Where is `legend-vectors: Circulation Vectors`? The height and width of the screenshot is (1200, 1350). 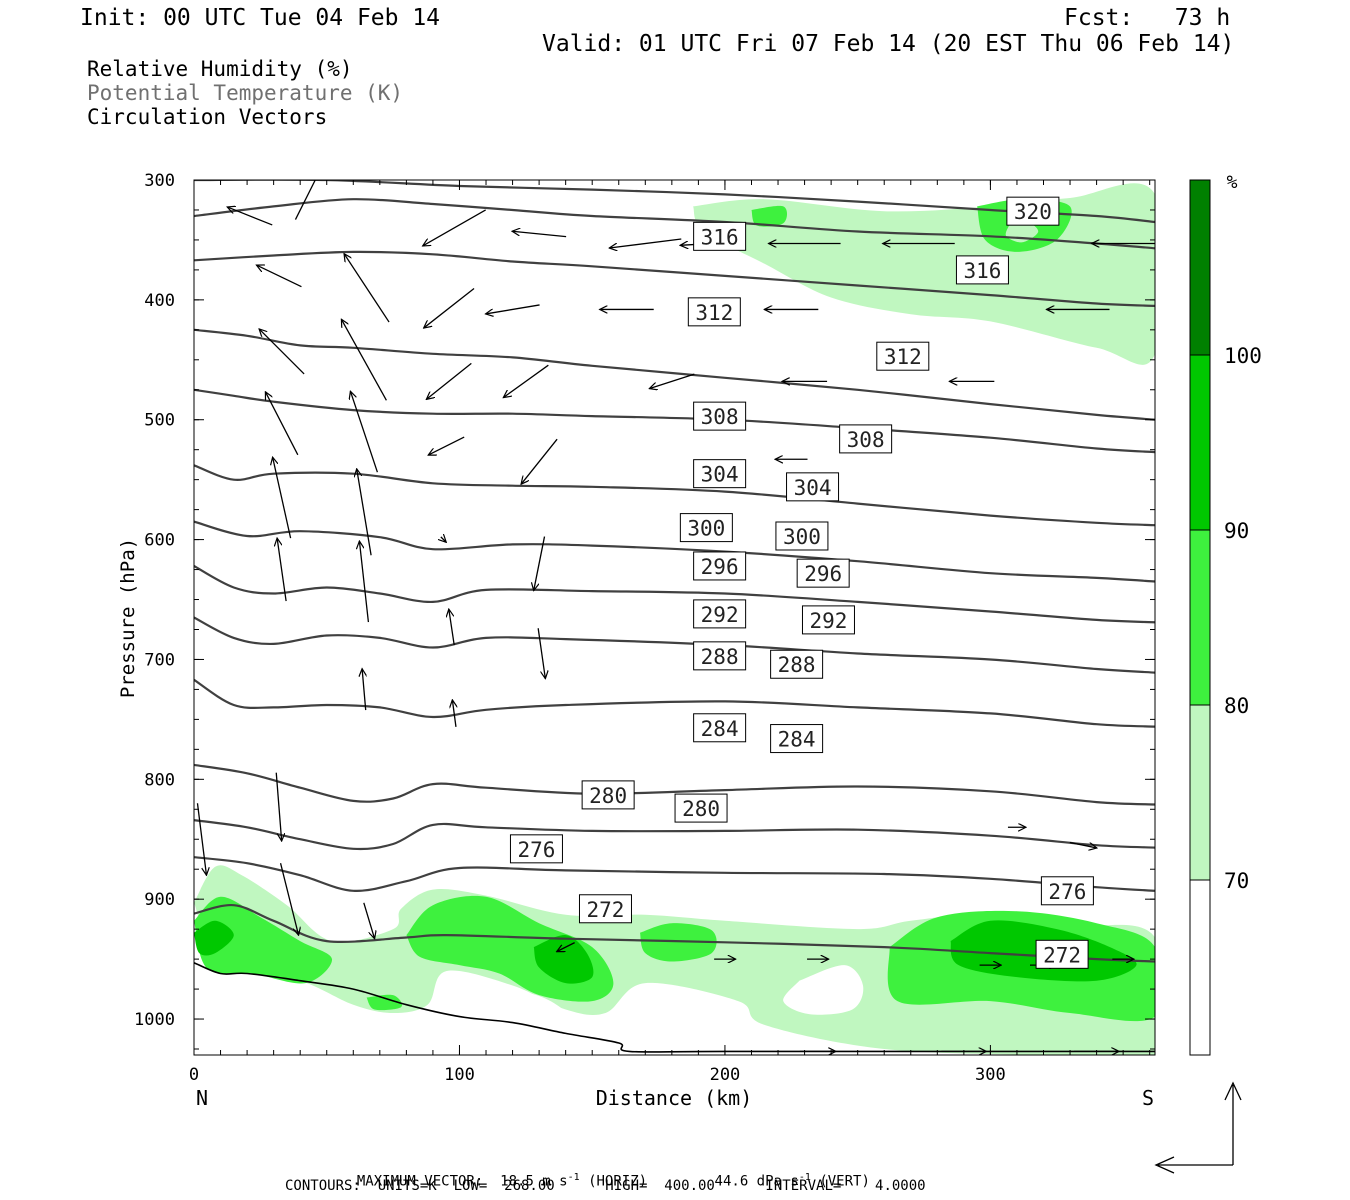 legend-vectors: Circulation Vectors is located at coordinates (207, 117).